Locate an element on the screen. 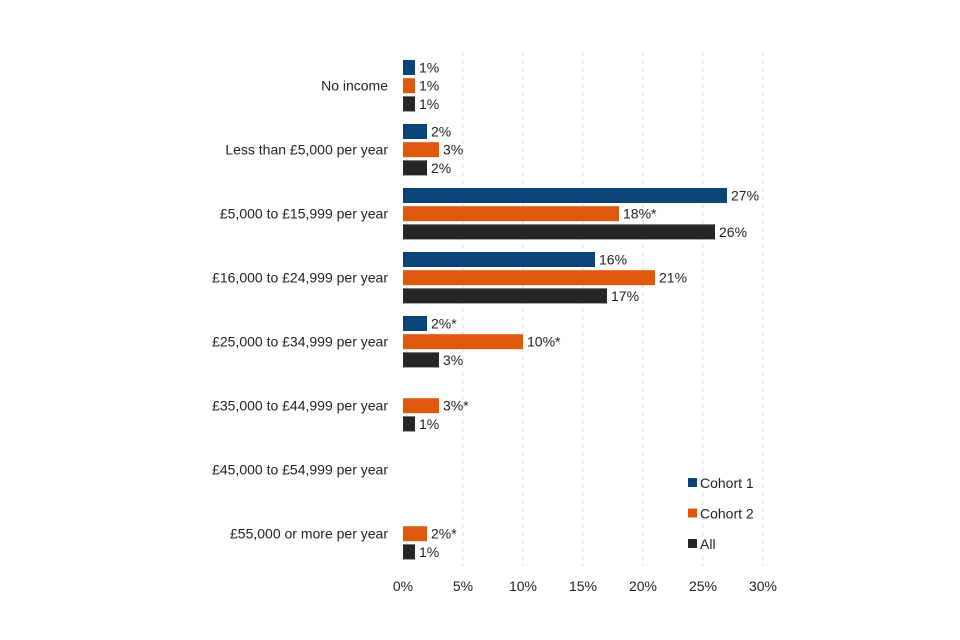 The height and width of the screenshot is (640, 960). bar-cohort-2-no-income is located at coordinates (409, 86).